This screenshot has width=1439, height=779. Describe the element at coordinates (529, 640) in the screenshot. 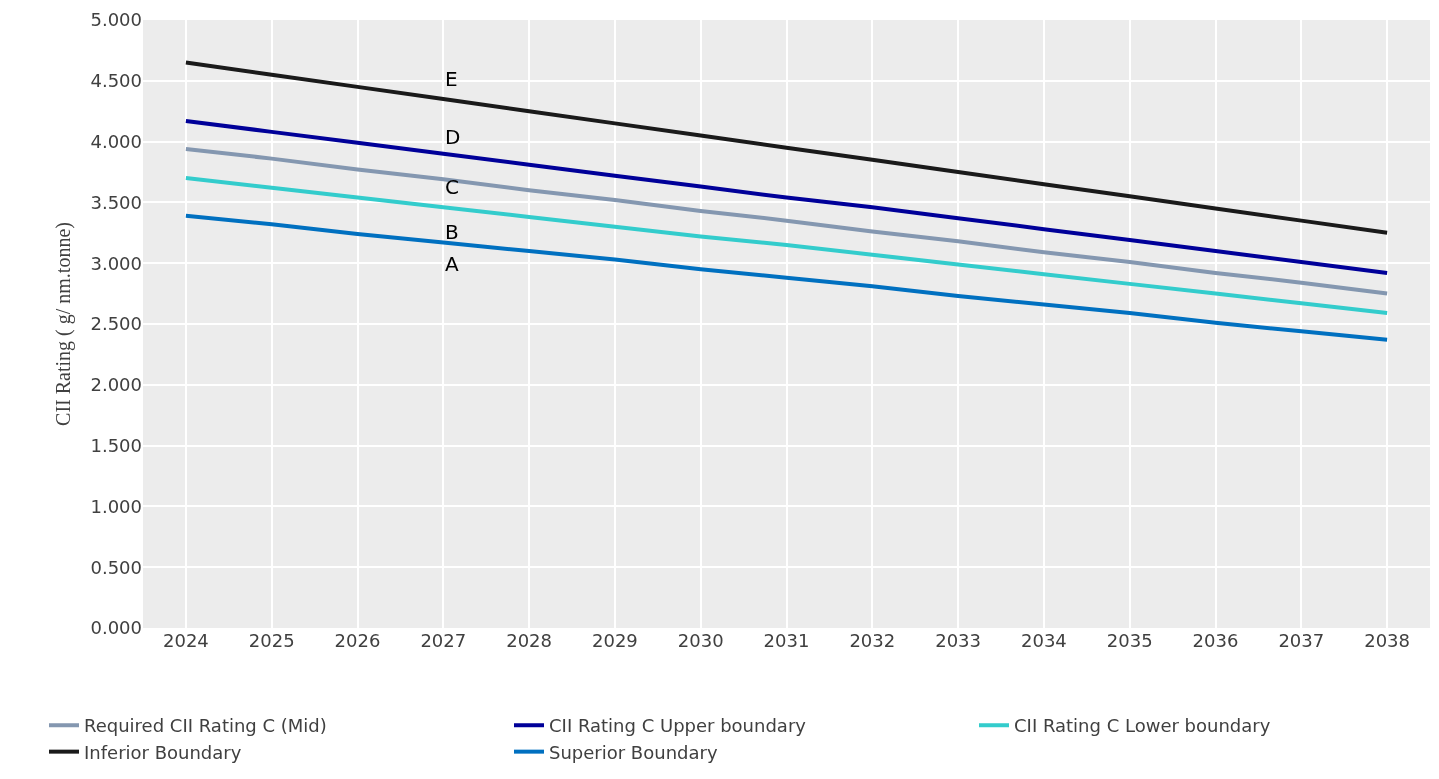

I see `x-tick-label: 2028` at that location.